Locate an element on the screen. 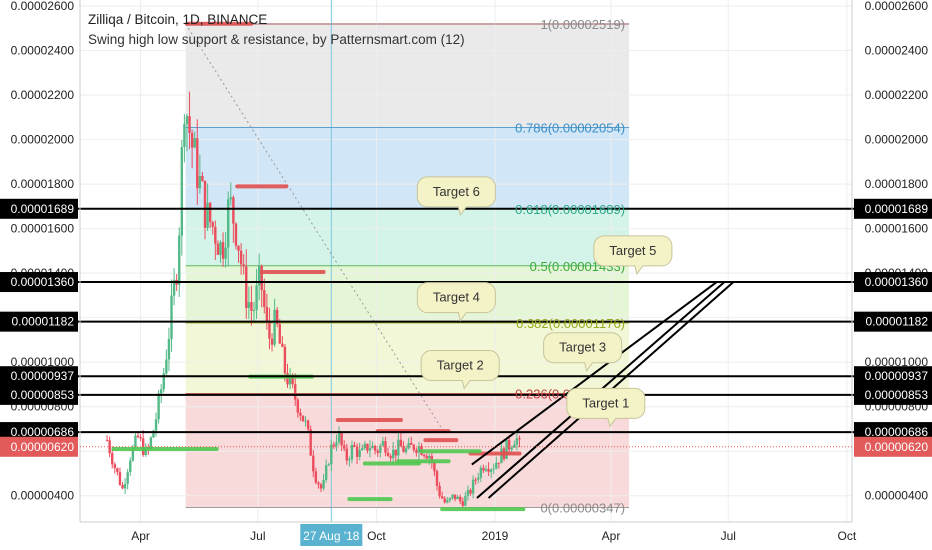 The image size is (932, 550). channel-line is located at coordinates (594, 373).